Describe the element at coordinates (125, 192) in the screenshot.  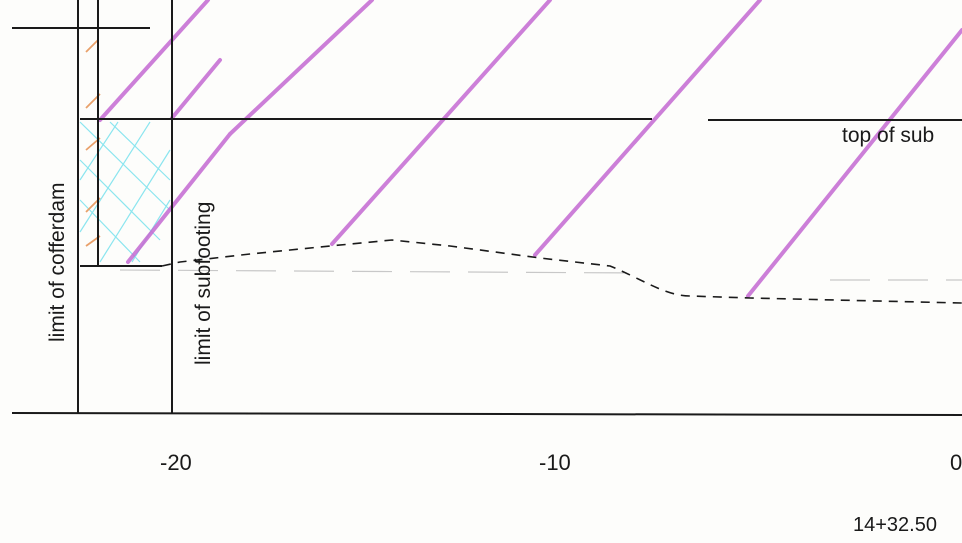
I see `cofferdam-cyan-hatch` at that location.